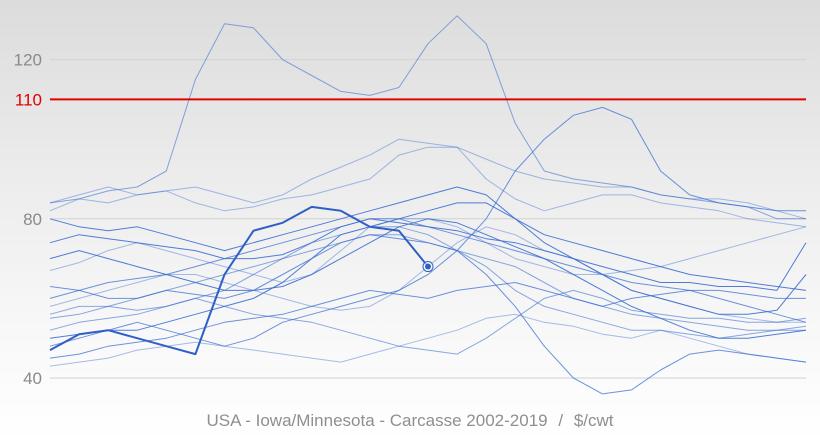 This screenshot has height=442, width=820. What do you see at coordinates (28, 99) in the screenshot?
I see `reference-line-label: 110` at bounding box center [28, 99].